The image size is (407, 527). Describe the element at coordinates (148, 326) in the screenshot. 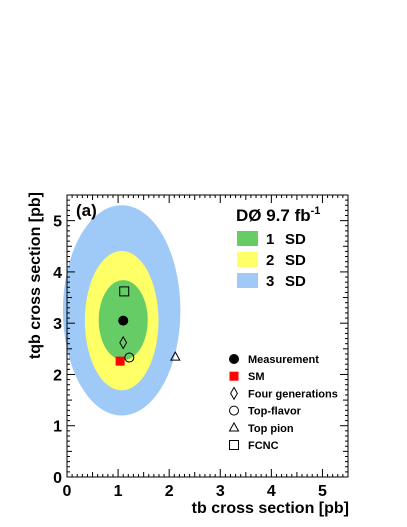

I see `point-layer` at that location.